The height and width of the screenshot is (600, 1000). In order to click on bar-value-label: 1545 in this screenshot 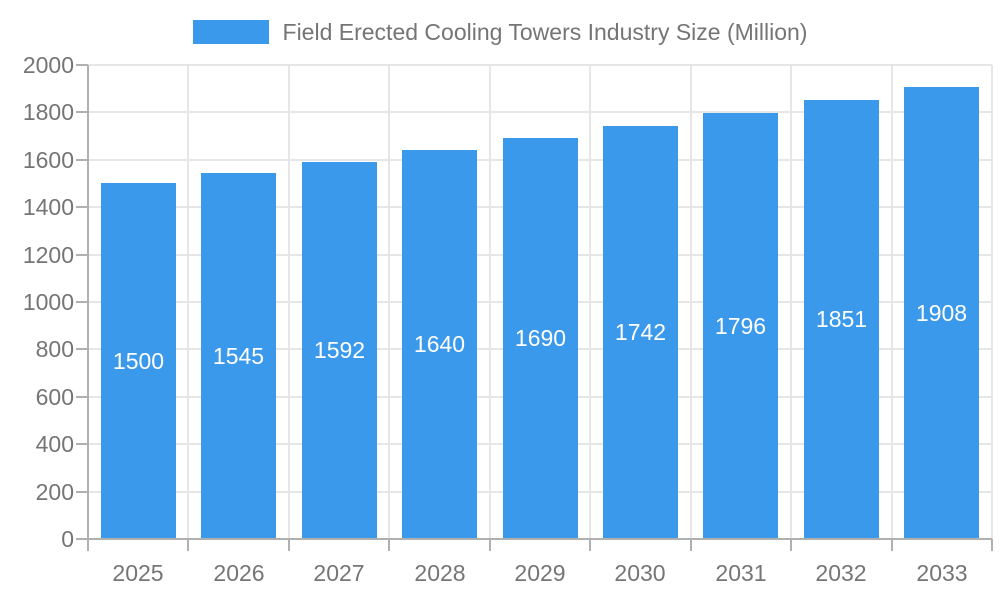, I will do `click(238, 355)`.